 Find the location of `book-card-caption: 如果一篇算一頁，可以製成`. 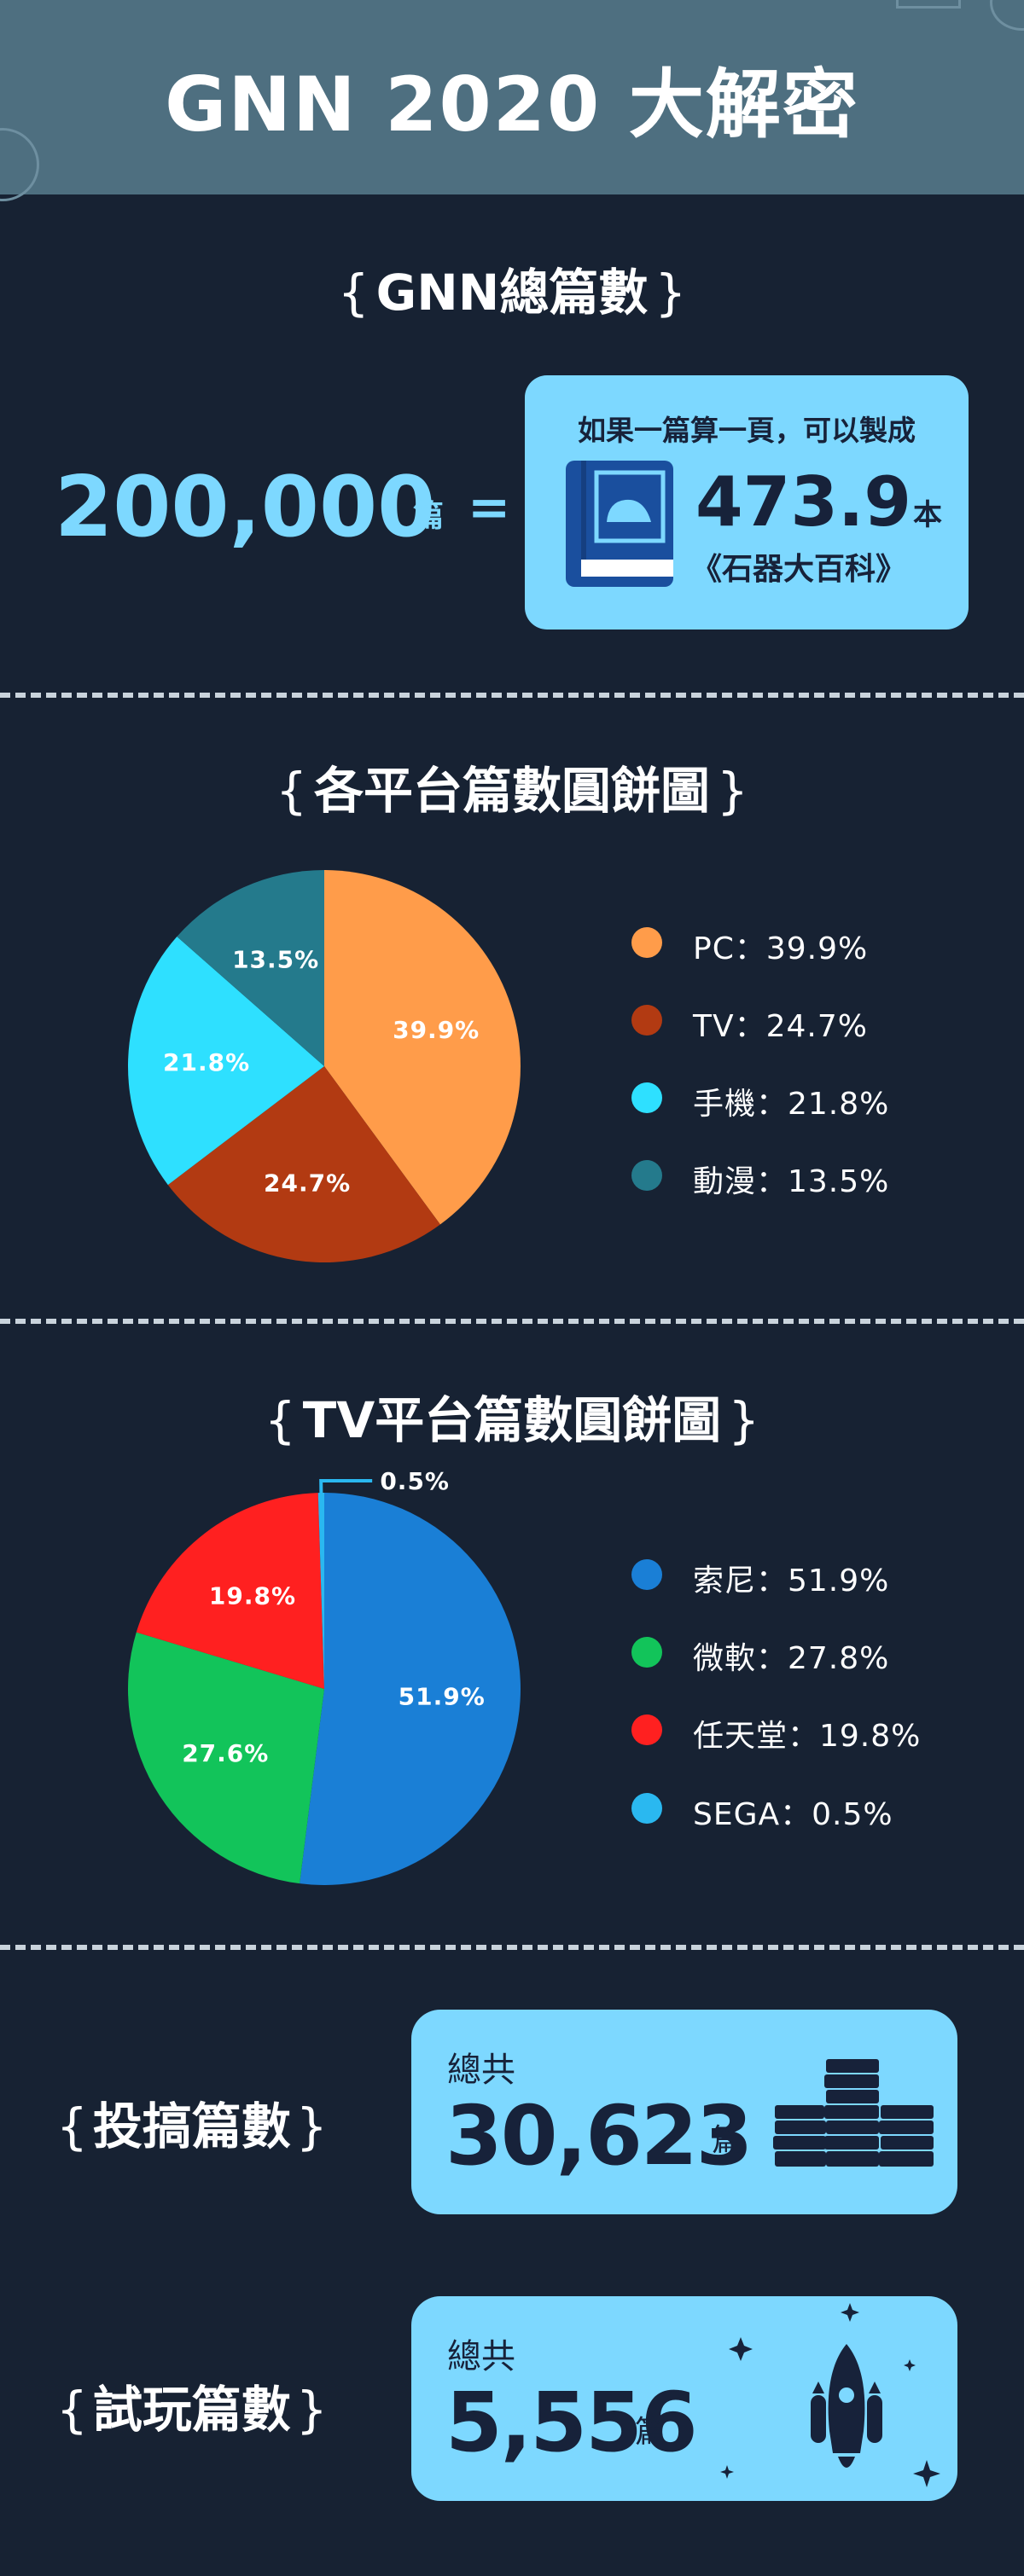

book-card-caption: 如果一篇算一頁，可以製成 is located at coordinates (747, 430).